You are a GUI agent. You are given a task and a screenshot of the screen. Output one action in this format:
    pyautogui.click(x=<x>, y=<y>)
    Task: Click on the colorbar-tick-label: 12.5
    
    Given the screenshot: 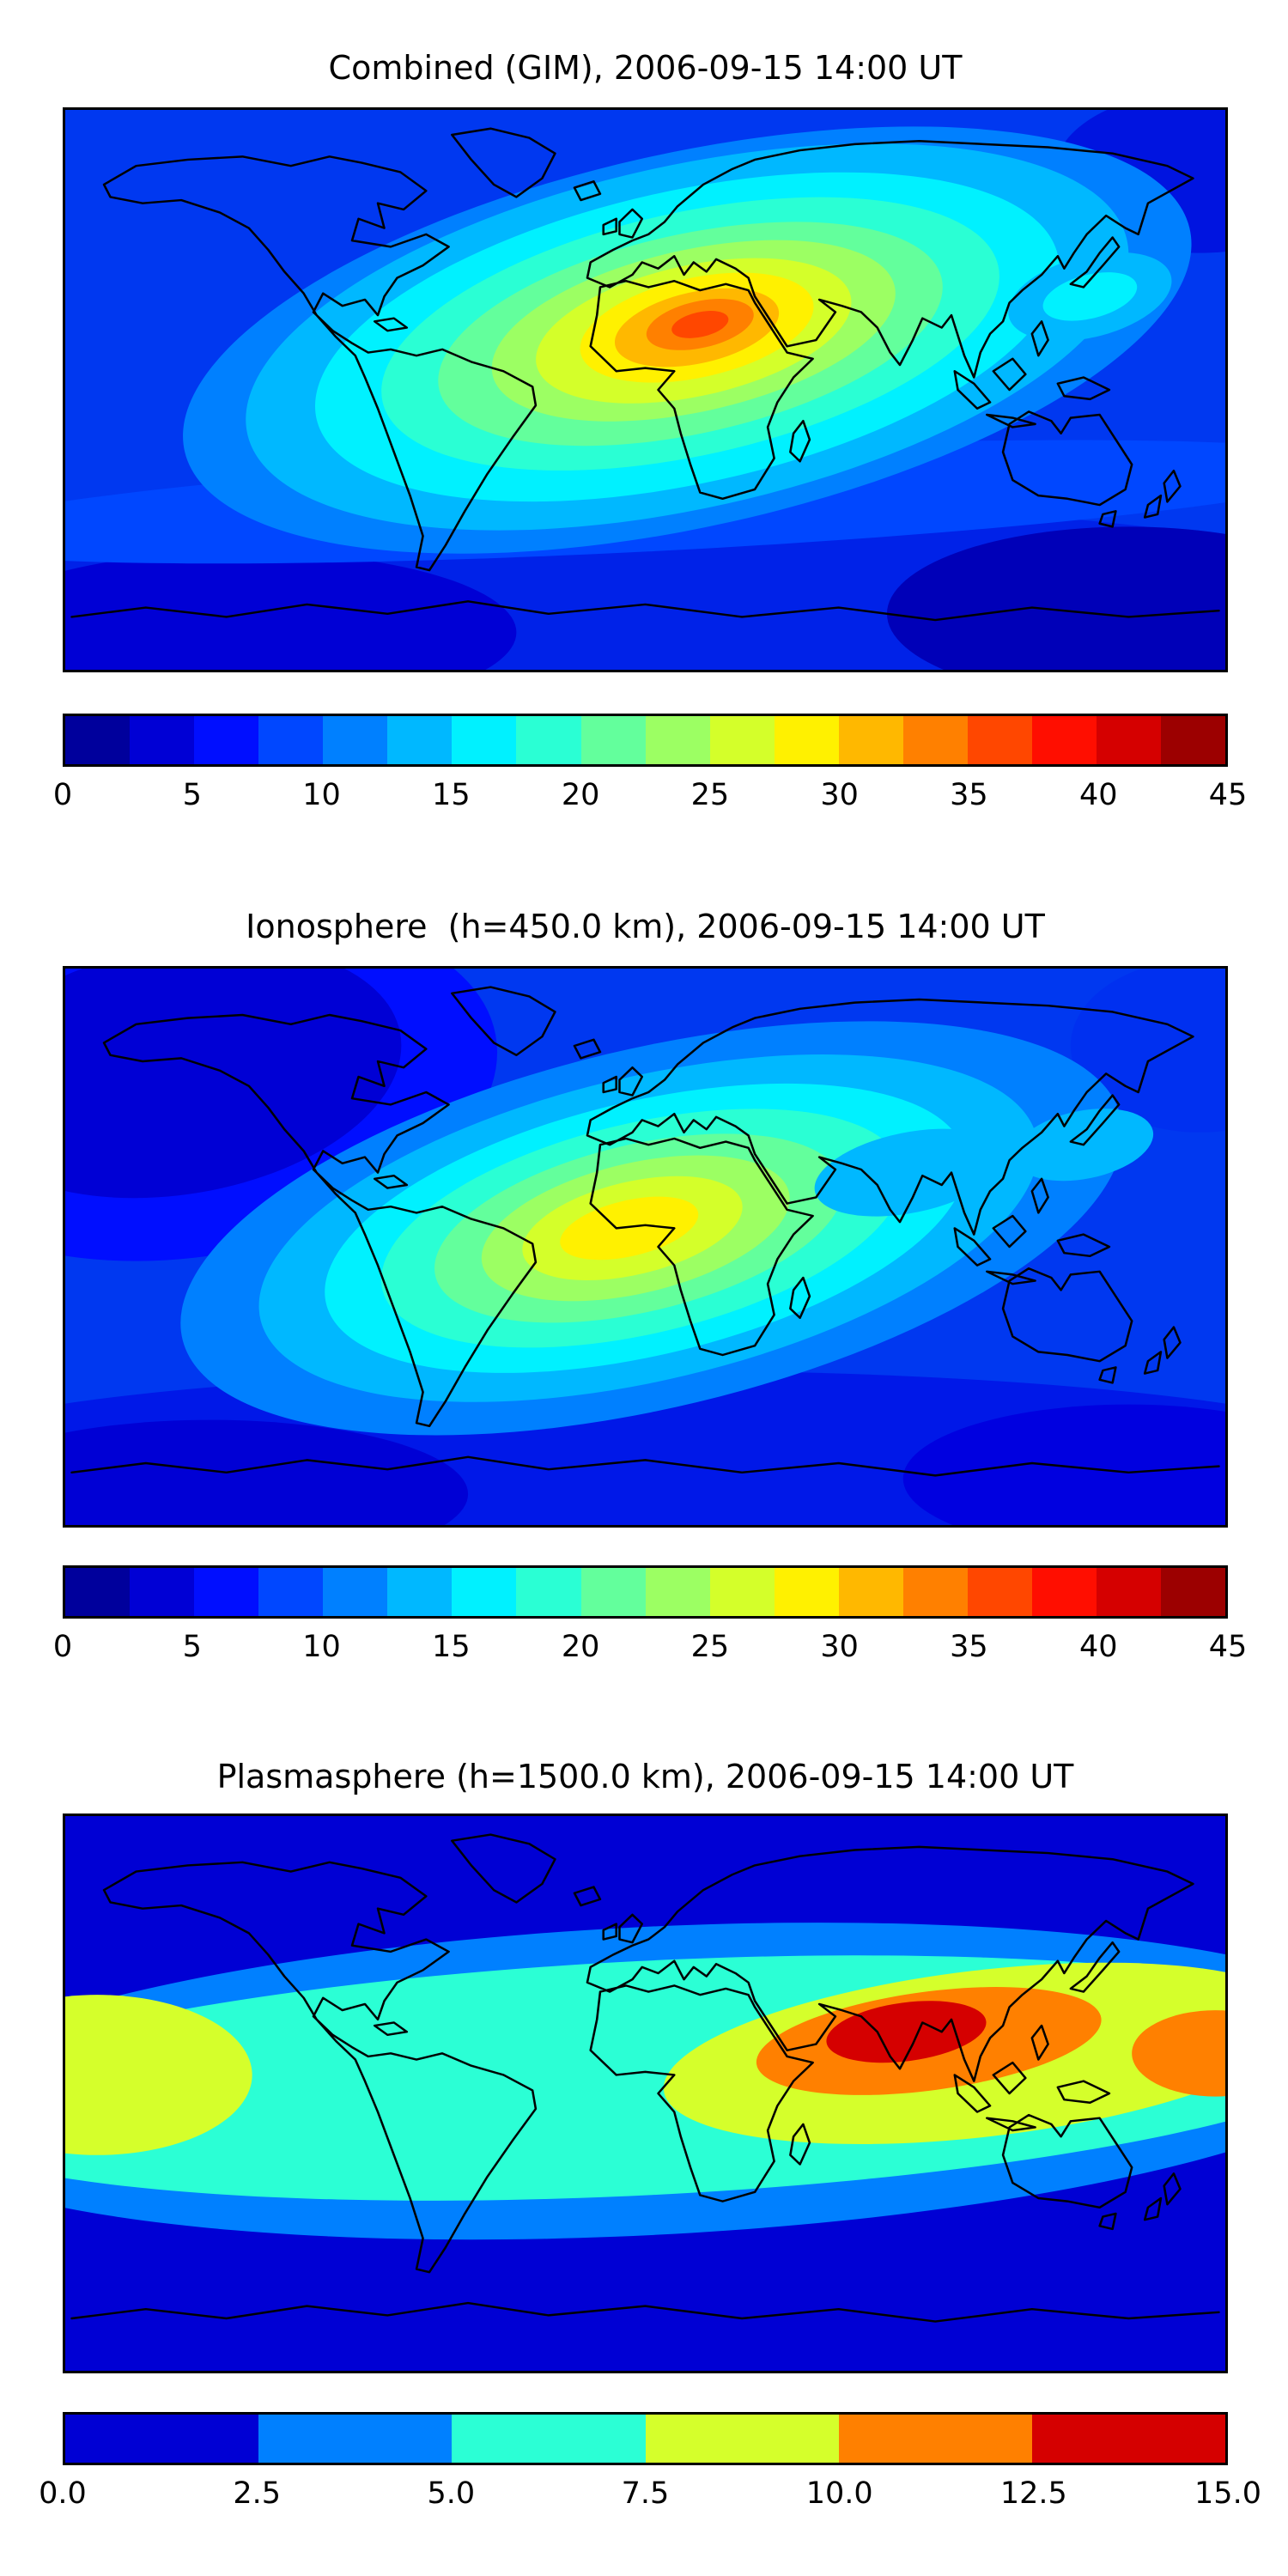 What is the action you would take?
    pyautogui.click(x=1033, y=2493)
    